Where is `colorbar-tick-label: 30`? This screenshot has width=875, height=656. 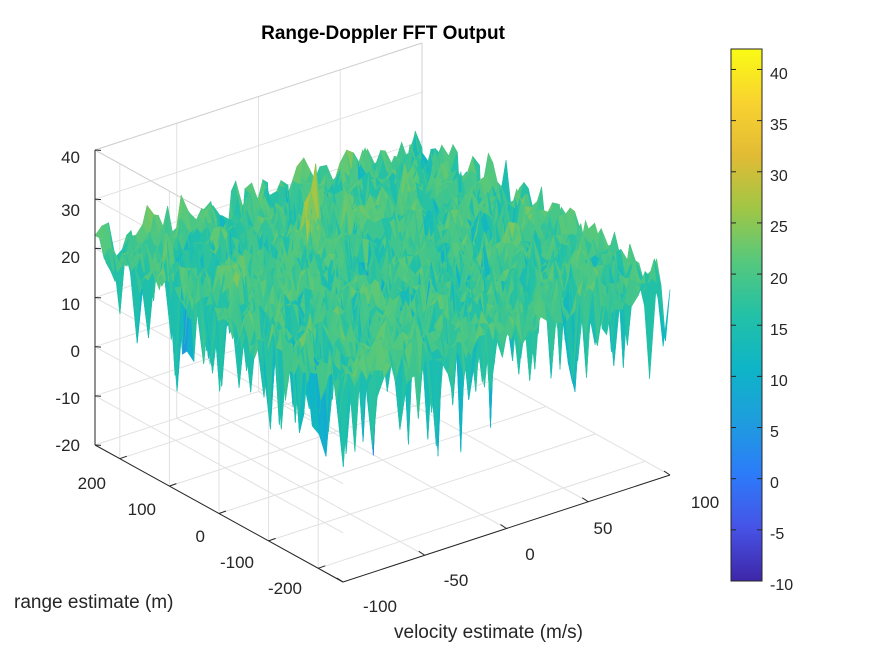
colorbar-tick-label: 30 is located at coordinates (779, 176).